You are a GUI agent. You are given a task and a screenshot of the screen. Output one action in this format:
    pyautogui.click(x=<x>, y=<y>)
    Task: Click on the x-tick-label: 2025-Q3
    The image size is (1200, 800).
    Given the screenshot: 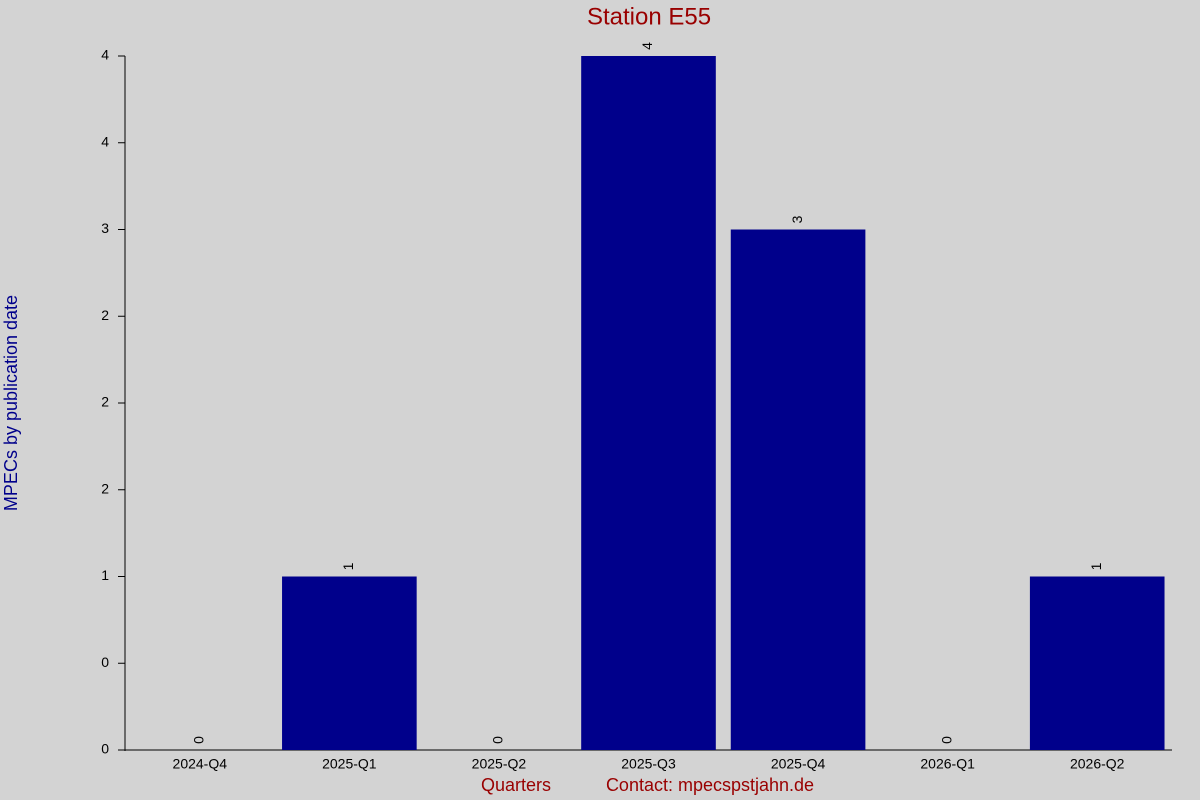 What is the action you would take?
    pyautogui.click(x=648, y=764)
    